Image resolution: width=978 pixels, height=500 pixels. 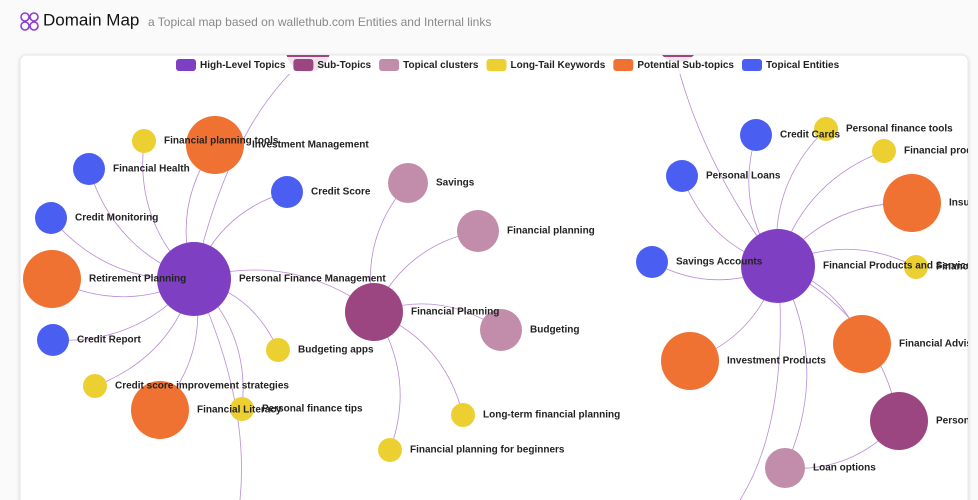 I want to click on legend-label: Potential Sub-topics, so click(x=685, y=65).